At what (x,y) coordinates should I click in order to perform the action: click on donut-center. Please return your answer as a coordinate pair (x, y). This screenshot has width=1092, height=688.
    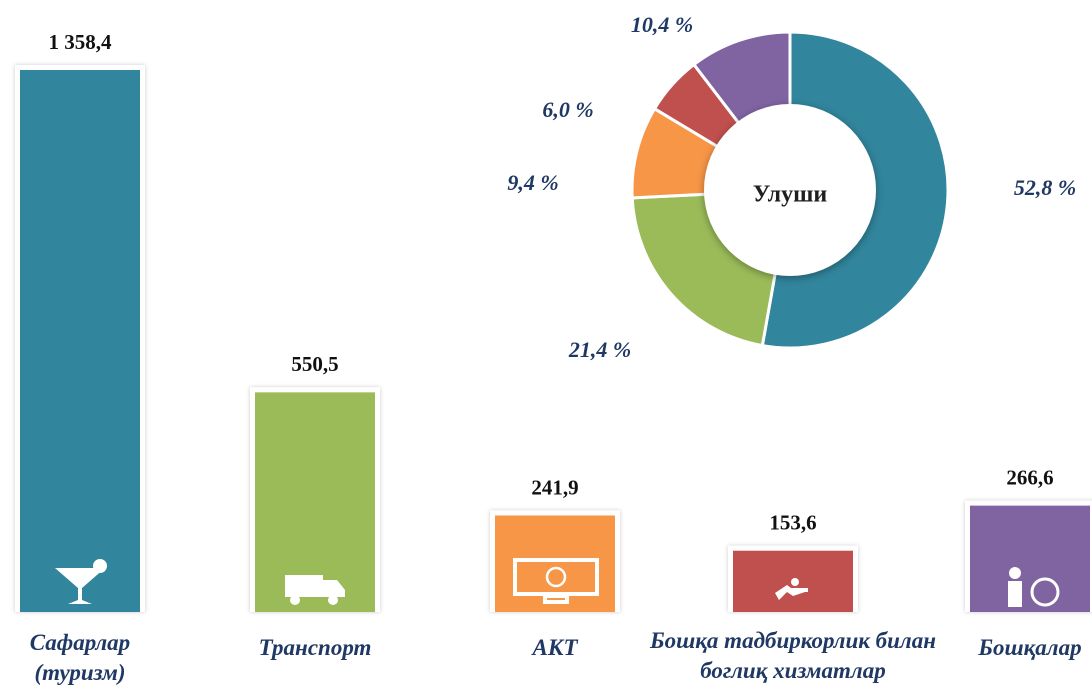
    Looking at the image, I should click on (790, 190).